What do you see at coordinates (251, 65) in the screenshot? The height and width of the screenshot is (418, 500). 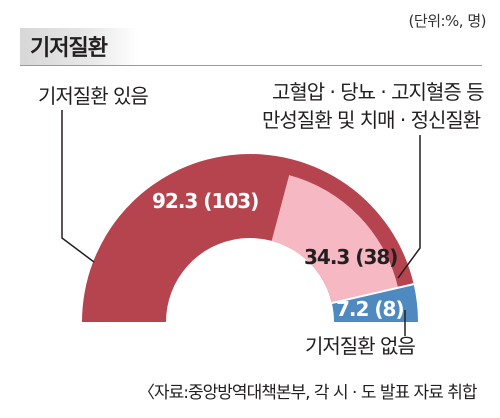 I see `title-divider` at bounding box center [251, 65].